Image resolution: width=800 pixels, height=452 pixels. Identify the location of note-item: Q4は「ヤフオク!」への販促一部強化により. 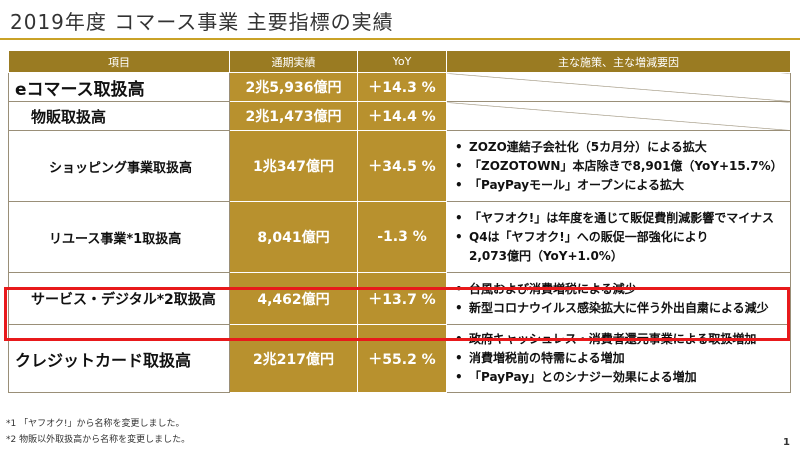
(622, 237).